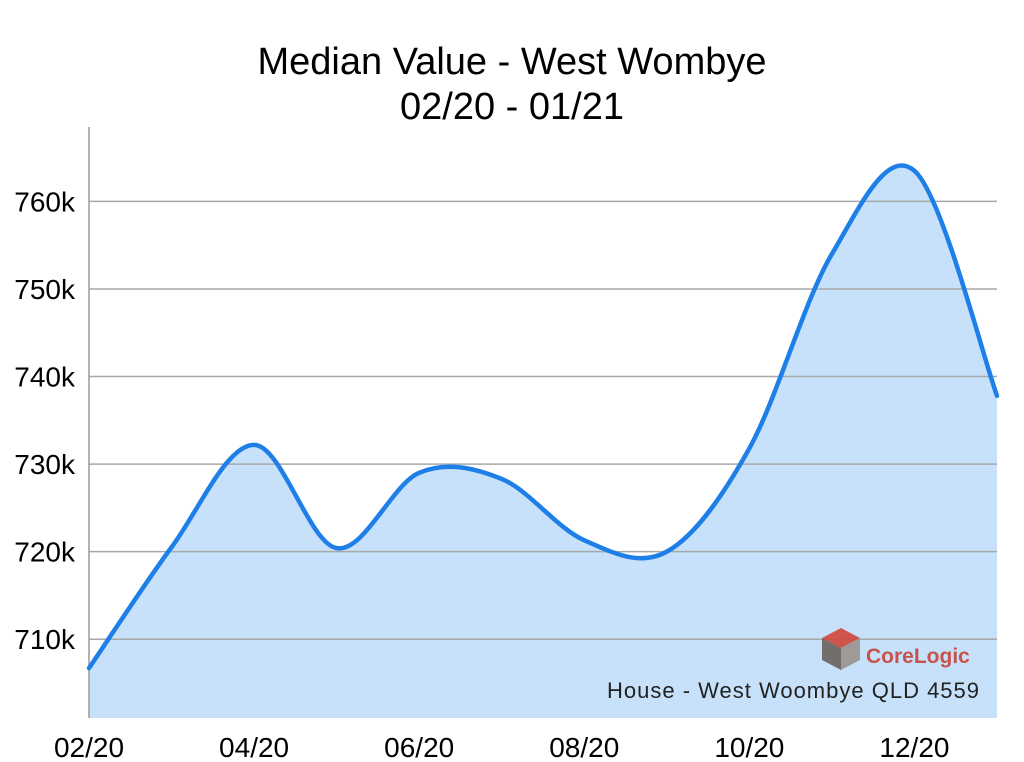 Image resolution: width=1024 pixels, height=762 pixels. Describe the element at coordinates (45, 552) in the screenshot. I see `y-tick-label: 720k` at that location.